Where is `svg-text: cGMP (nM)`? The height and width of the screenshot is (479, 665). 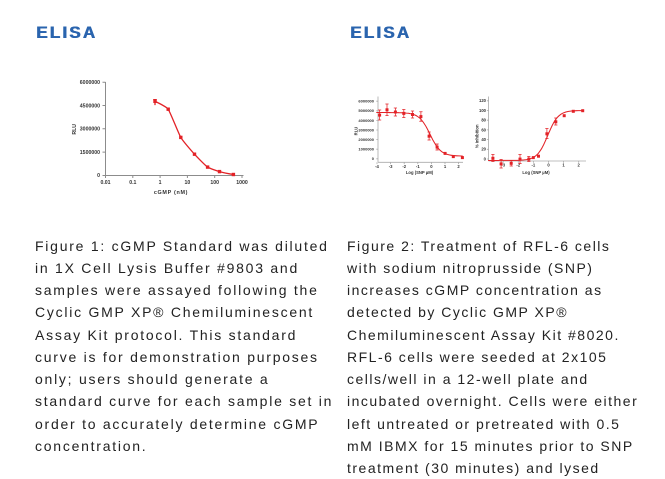 svg-text: cGMP (nM) is located at coordinates (171, 193).